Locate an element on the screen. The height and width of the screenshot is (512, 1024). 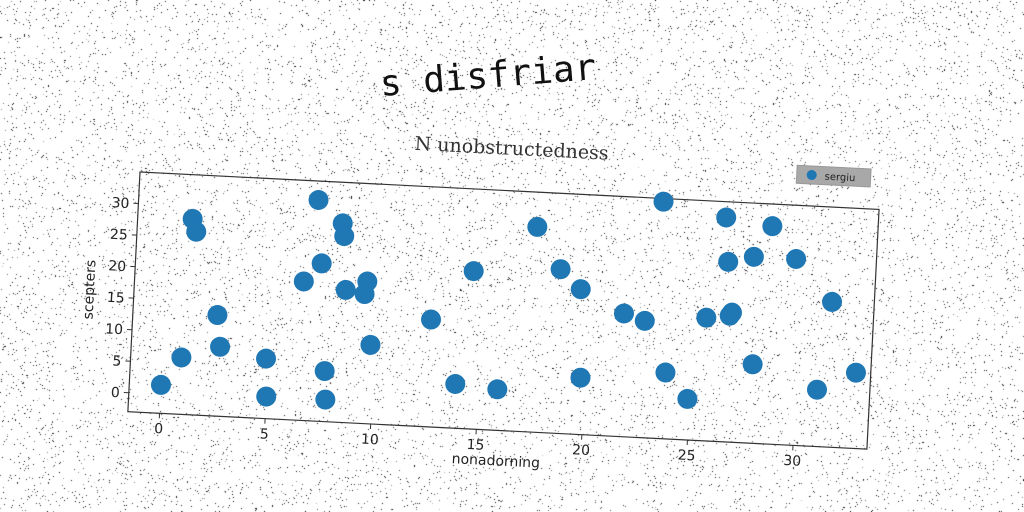
x-axis-label: nonadorning is located at coordinates (495, 461).